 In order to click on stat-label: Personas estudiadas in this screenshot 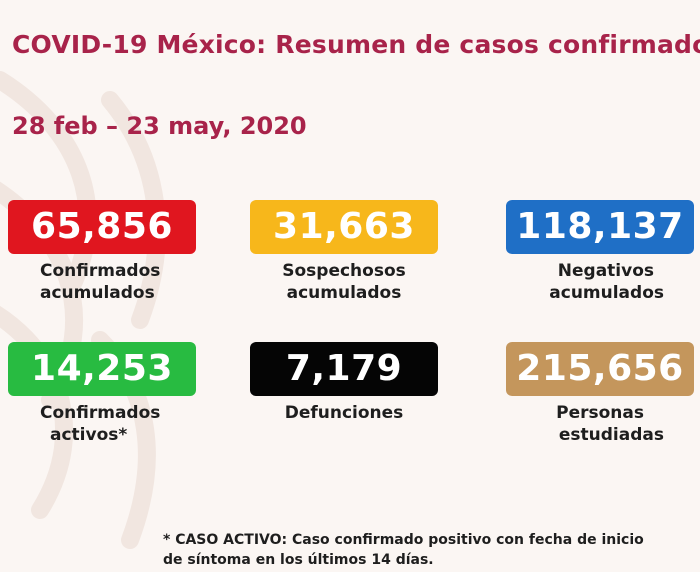, I will do `click(610, 424)`.